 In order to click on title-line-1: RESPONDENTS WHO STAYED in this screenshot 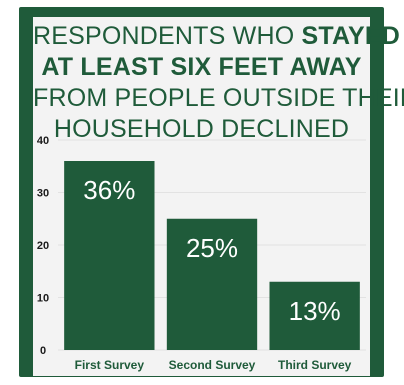, I will do `click(216, 36)`.